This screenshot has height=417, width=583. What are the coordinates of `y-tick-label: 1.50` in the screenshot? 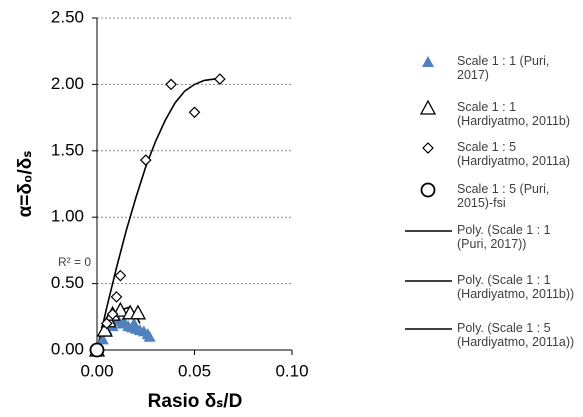 It's located at (67, 149).